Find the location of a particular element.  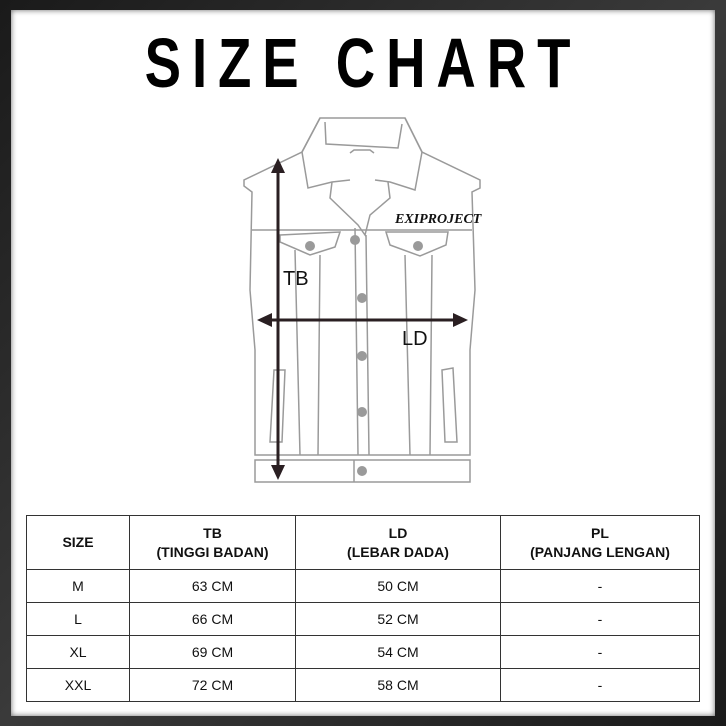

cell-ld: 58 CM is located at coordinates (398, 685).